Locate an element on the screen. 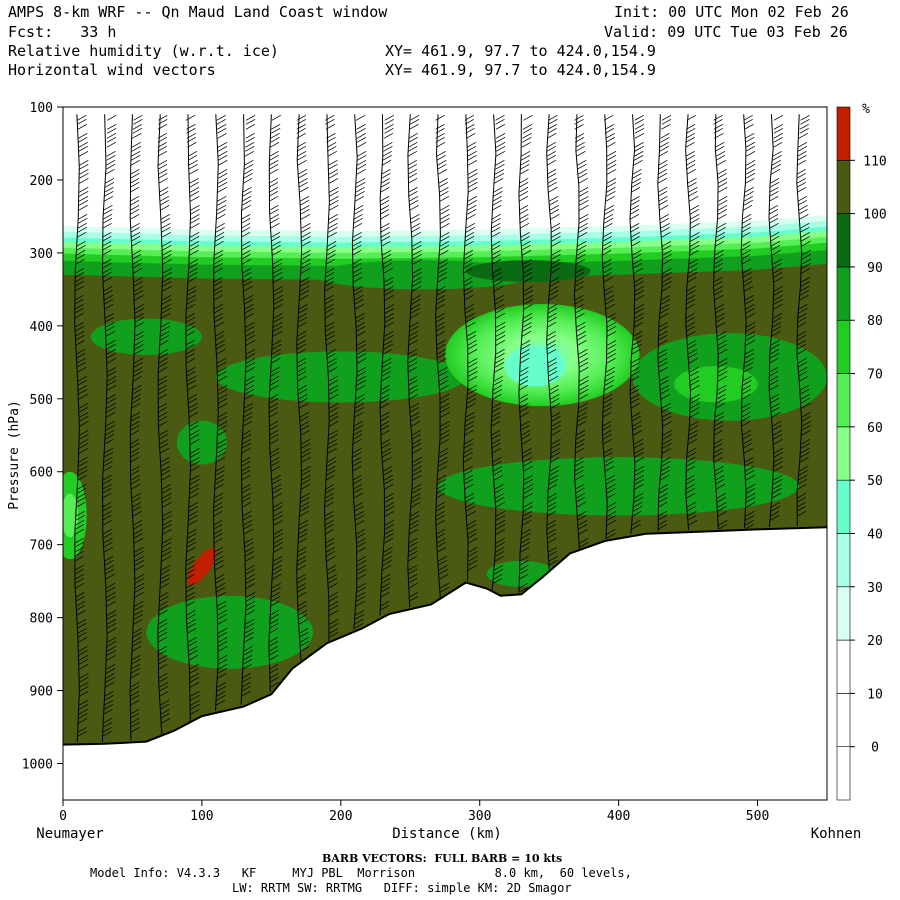 The image size is (900, 900). colorbar-label: 80 is located at coordinates (875, 321).